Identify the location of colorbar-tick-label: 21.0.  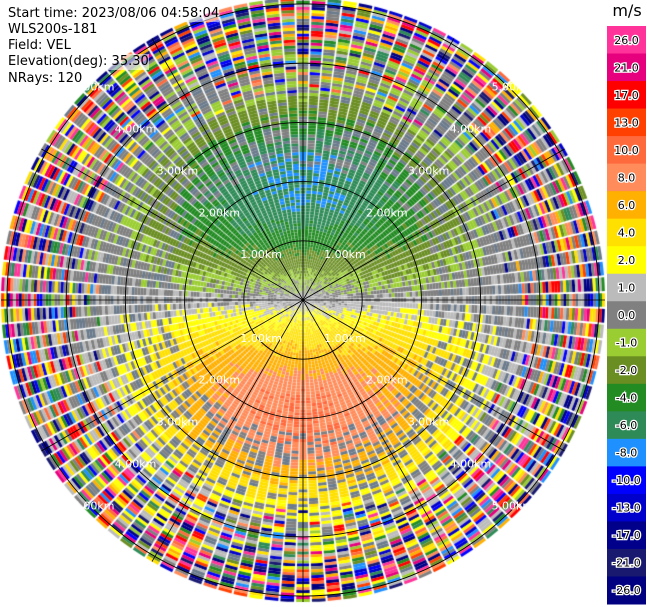
(626, 67).